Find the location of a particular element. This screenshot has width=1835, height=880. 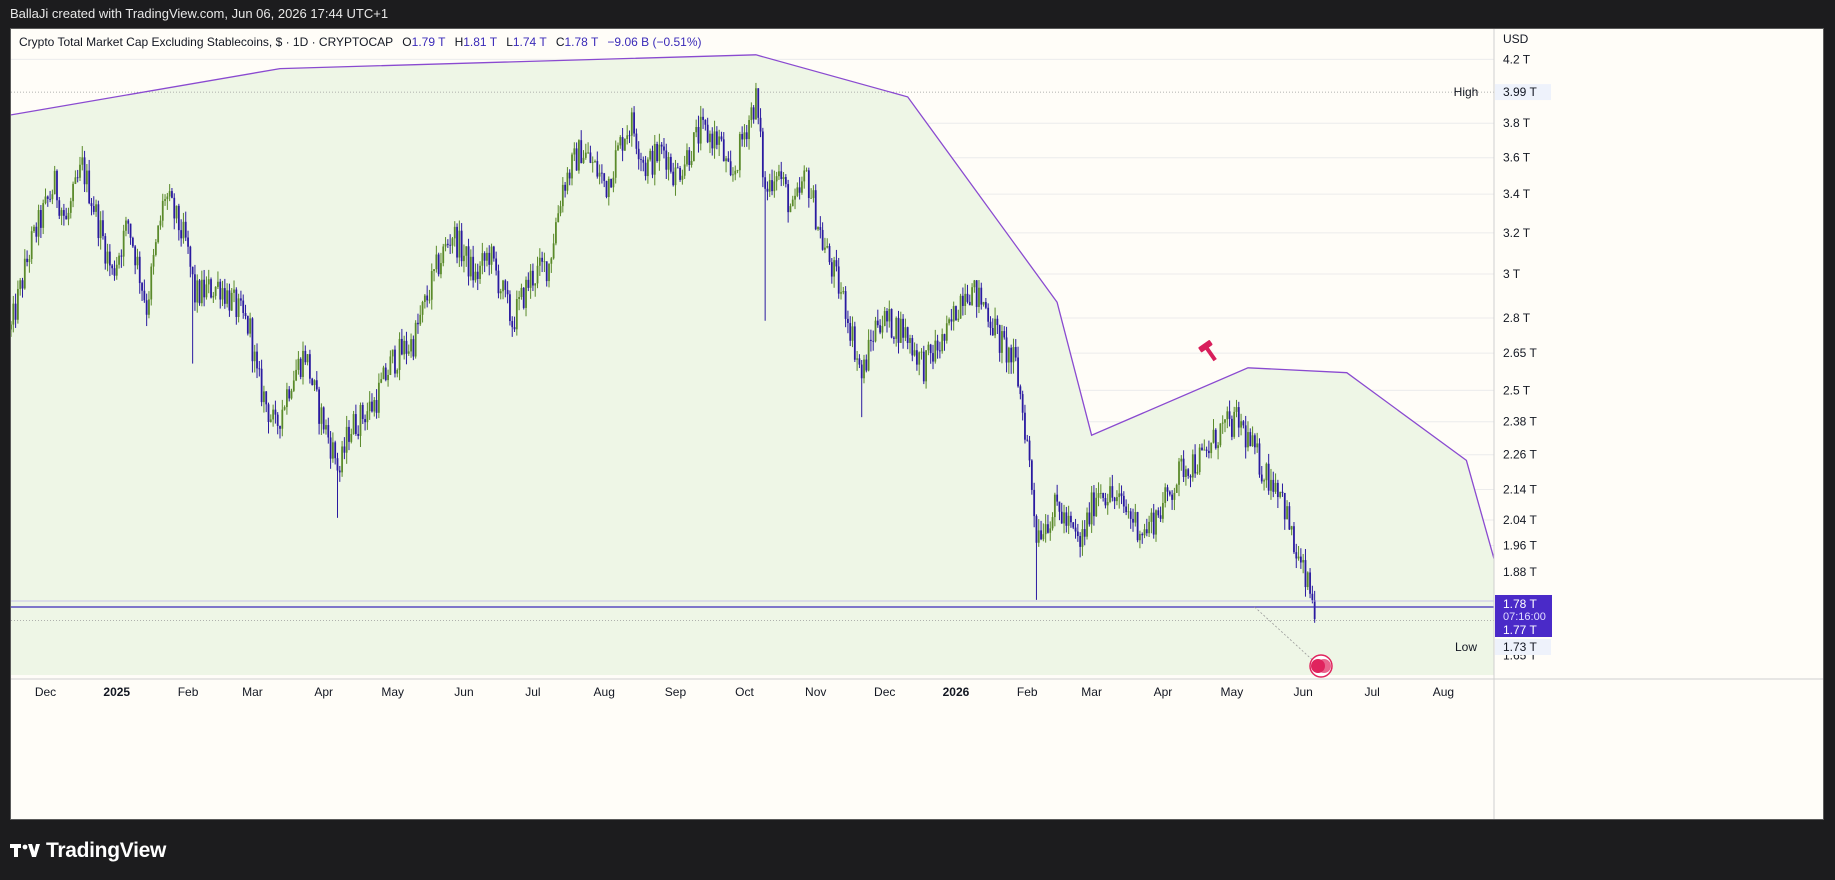

us-event-flag-icon is located at coordinates (1321, 666).